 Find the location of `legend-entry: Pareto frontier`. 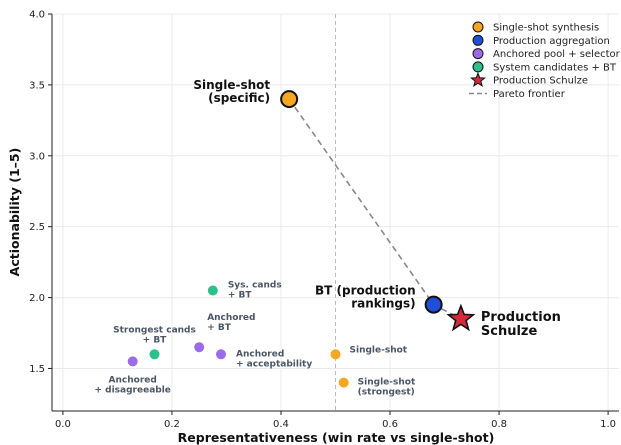

legend-entry: Pareto frontier is located at coordinates (529, 94).